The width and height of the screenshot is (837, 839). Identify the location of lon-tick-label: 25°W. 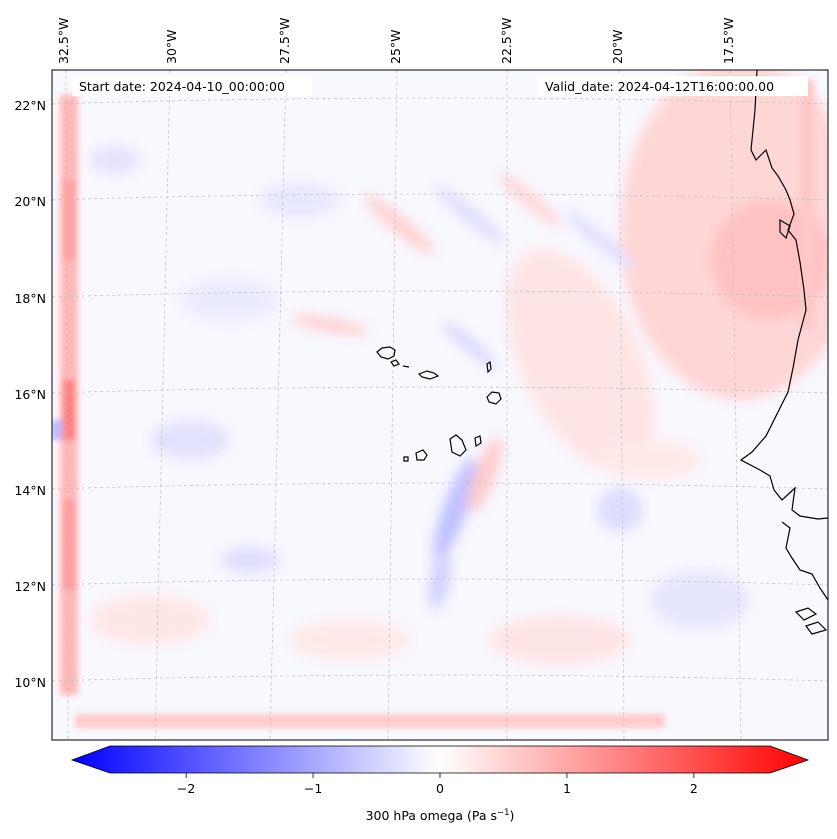
(395, 46).